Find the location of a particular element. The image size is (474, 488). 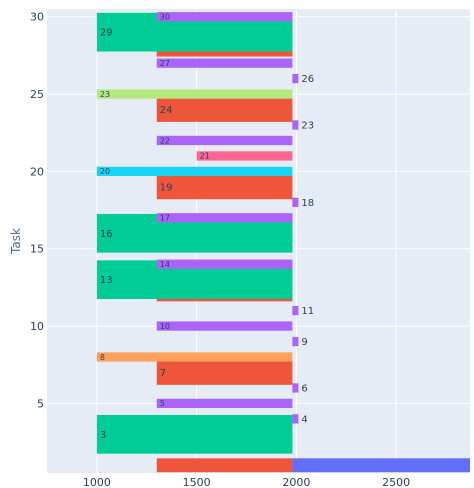

y-tick-label: 30 is located at coordinates (37, 17).